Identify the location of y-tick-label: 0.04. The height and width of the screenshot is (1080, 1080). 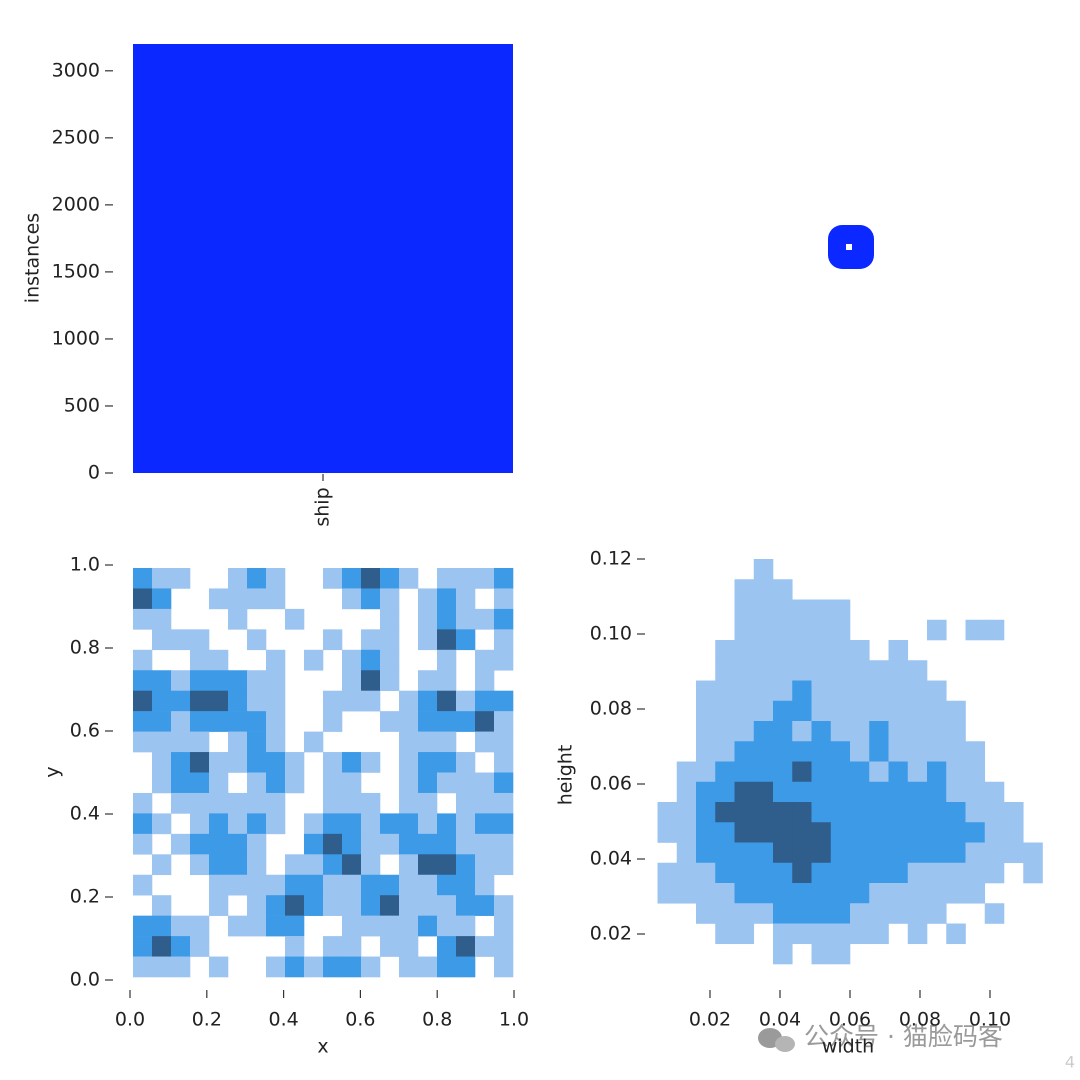
(611, 859).